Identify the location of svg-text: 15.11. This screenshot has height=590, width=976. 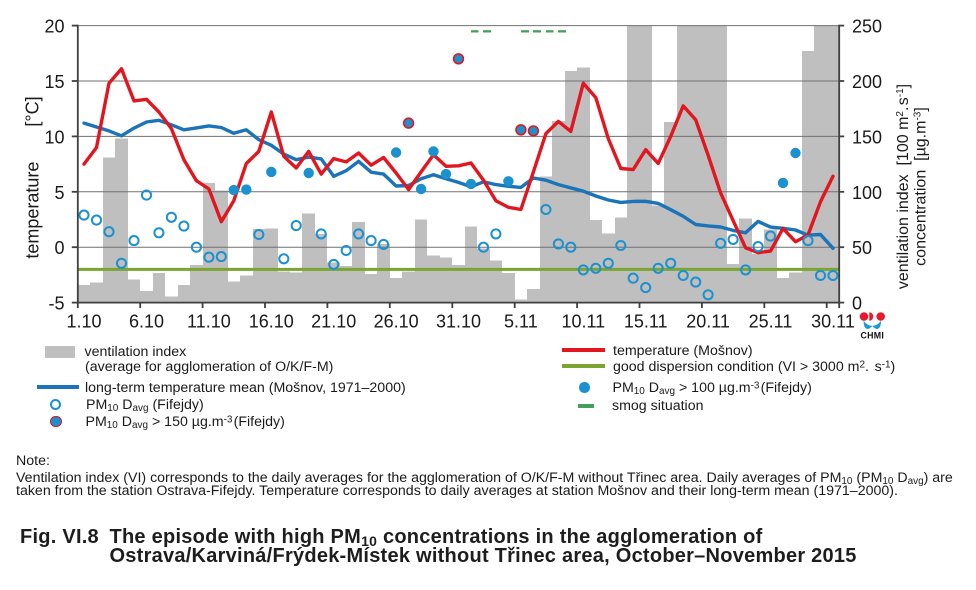
(646, 322).